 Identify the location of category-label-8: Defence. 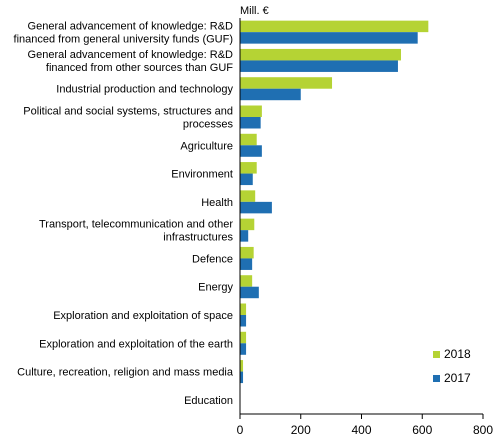
(212, 259).